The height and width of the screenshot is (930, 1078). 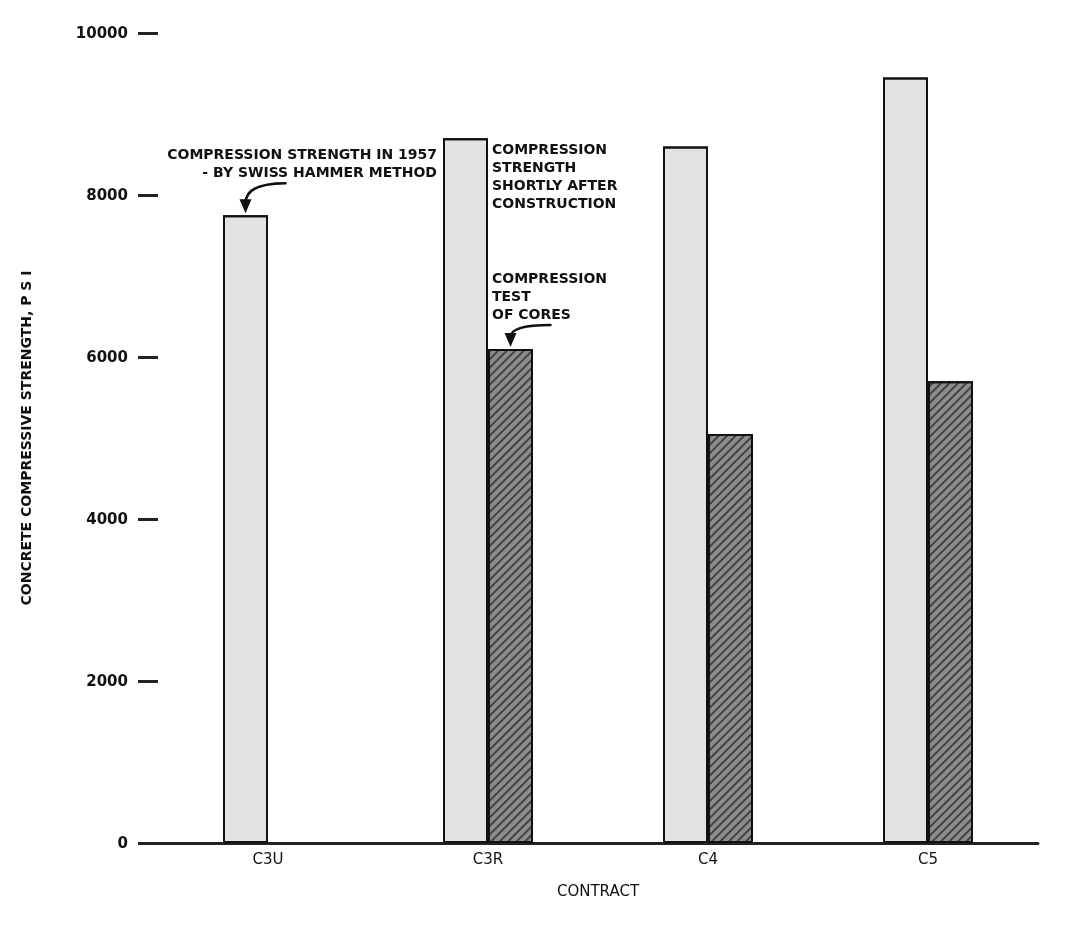 I want to click on x-tick-label: C3R, so click(x=488, y=858).